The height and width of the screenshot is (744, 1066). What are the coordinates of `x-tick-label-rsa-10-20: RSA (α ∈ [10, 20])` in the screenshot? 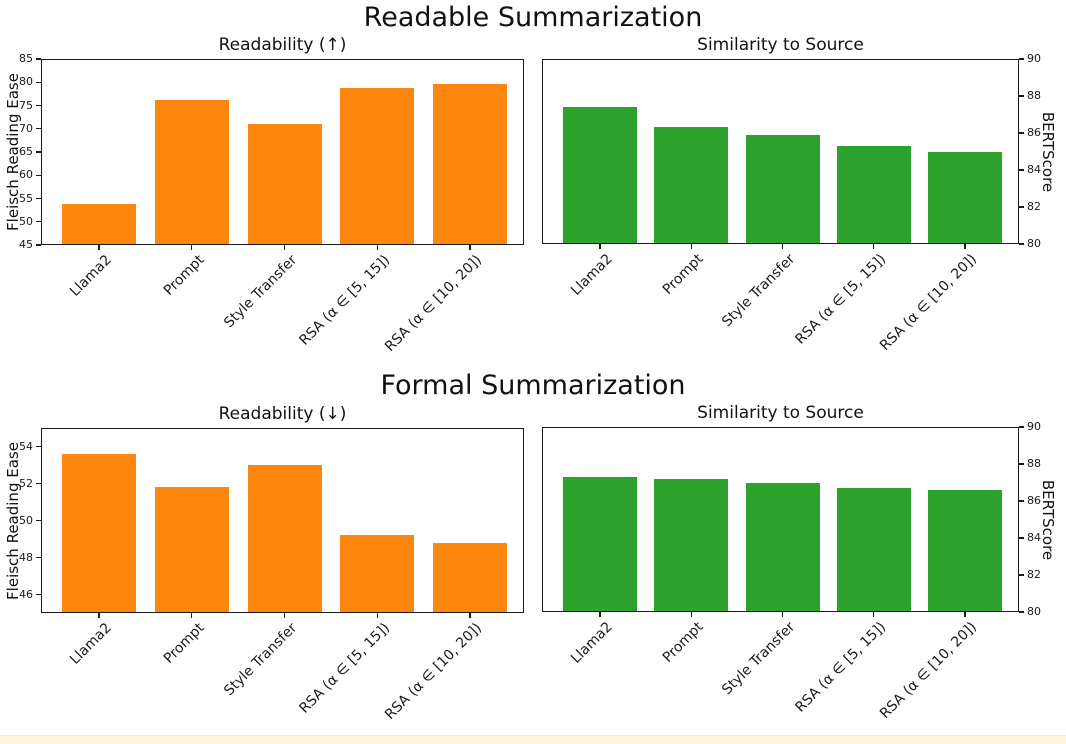 It's located at (434, 671).